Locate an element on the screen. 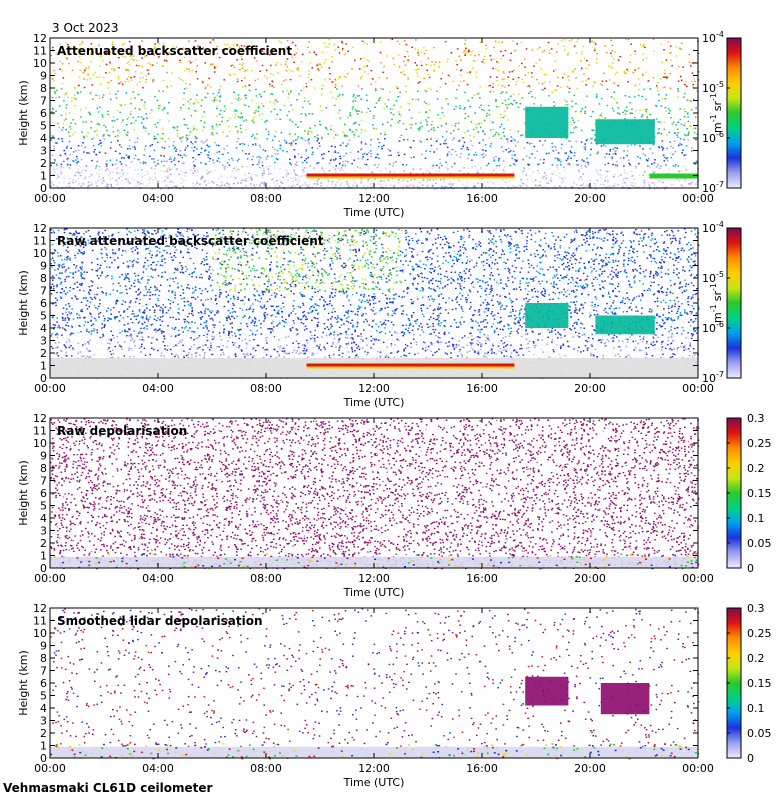 The image size is (780, 800). chart-title: Smoothed lidar depolarisation is located at coordinates (160, 621).